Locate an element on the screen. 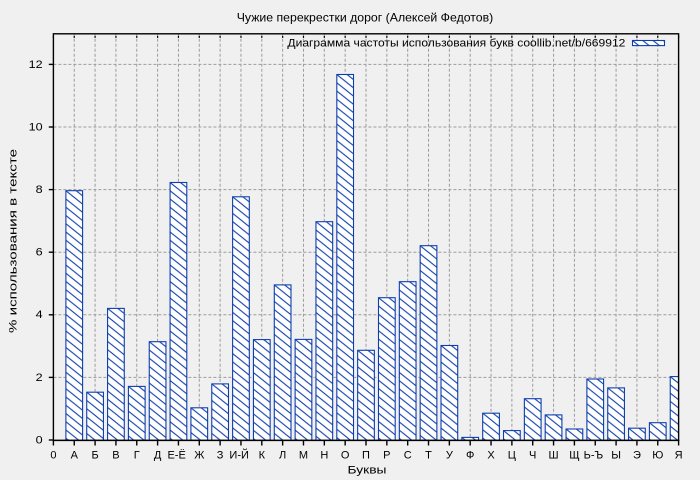 This screenshot has width=700, height=480. svg-text: Х is located at coordinates (491, 456).